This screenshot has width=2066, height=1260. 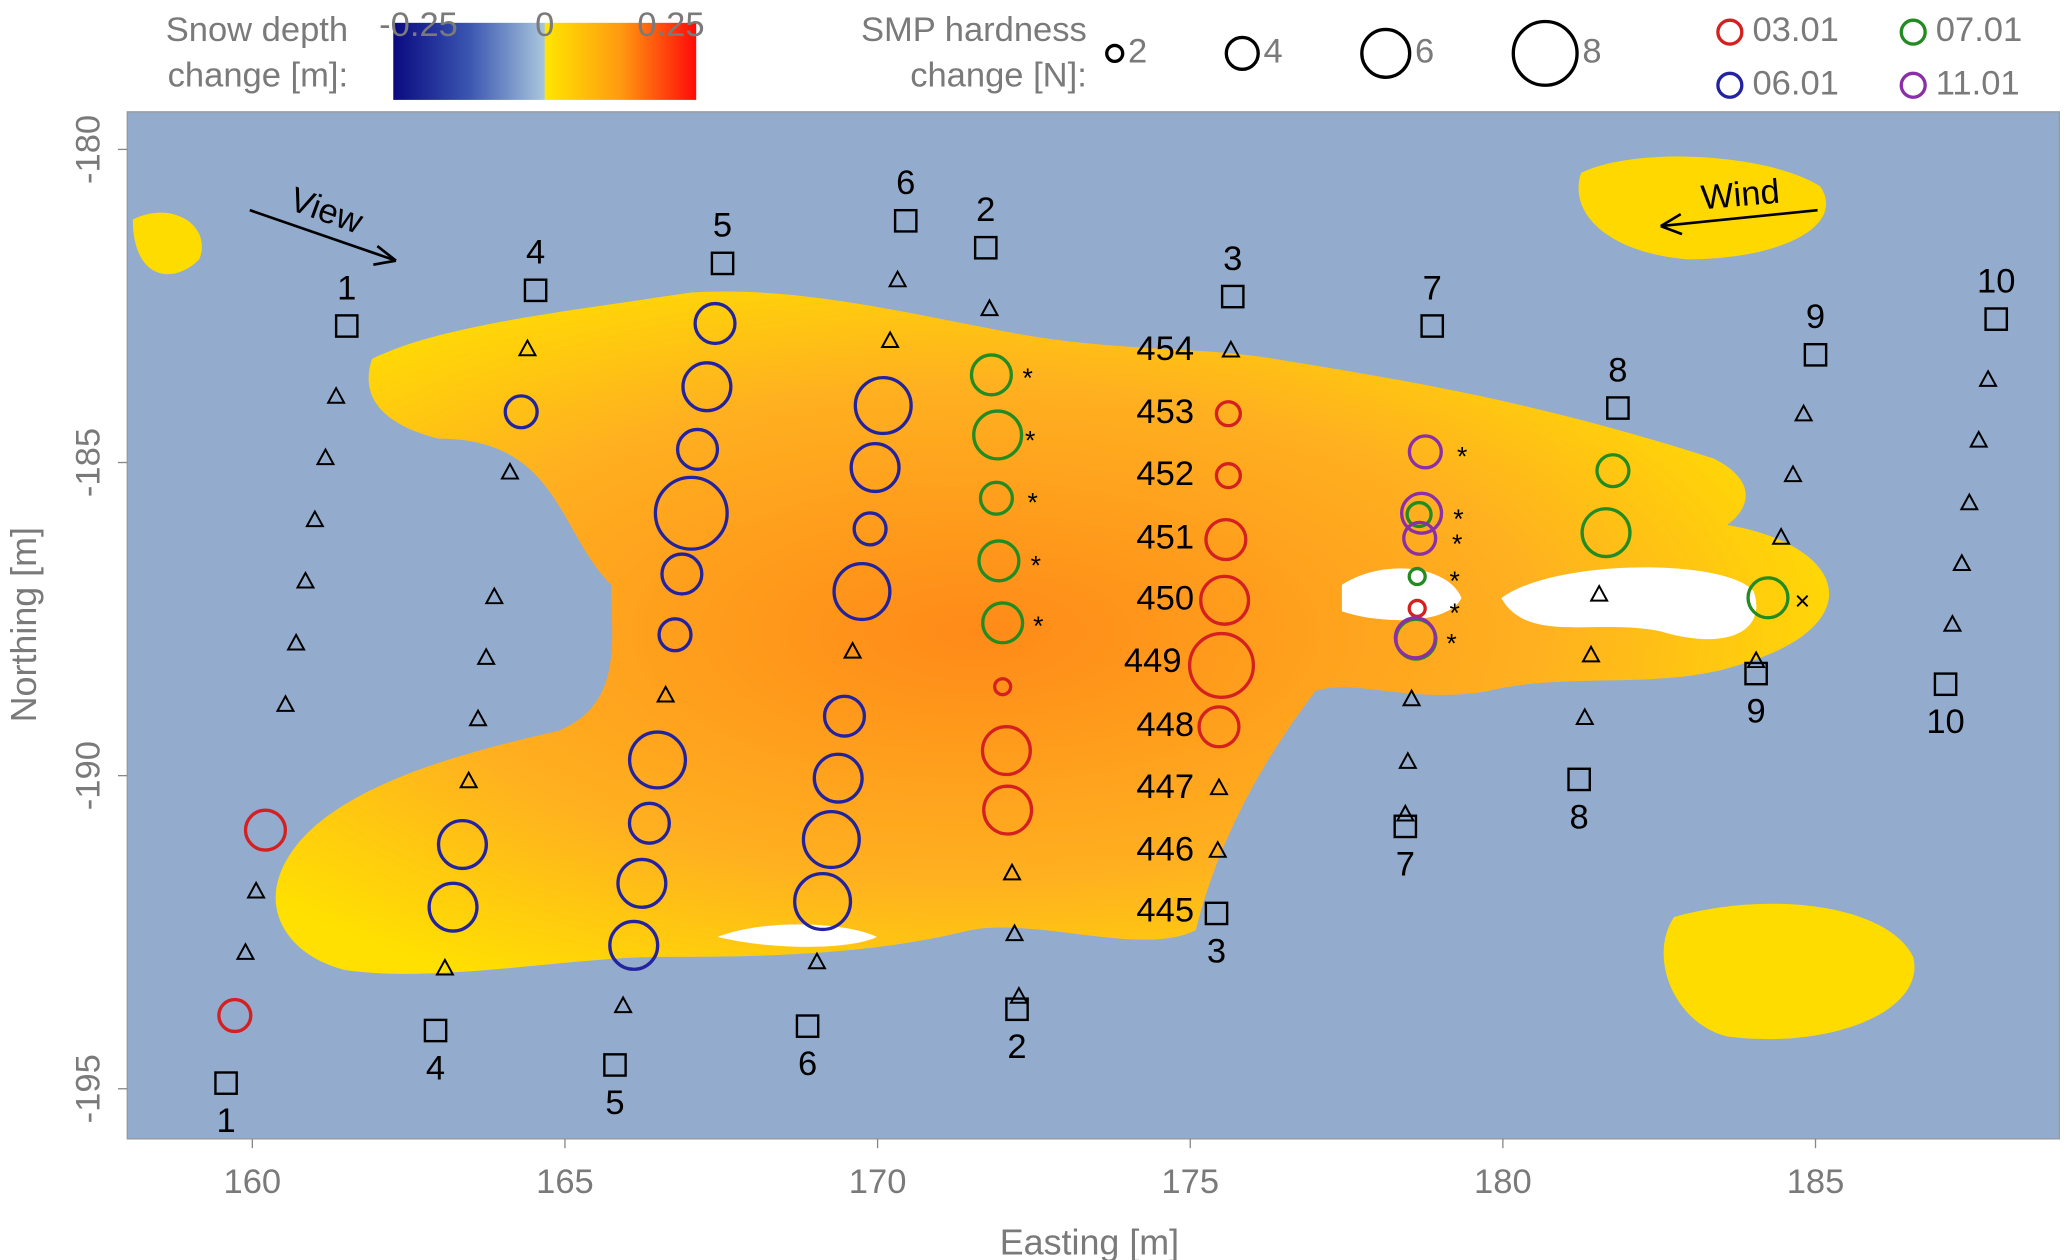 What do you see at coordinates (797, 935) in the screenshot?
I see `no-data` at bounding box center [797, 935].